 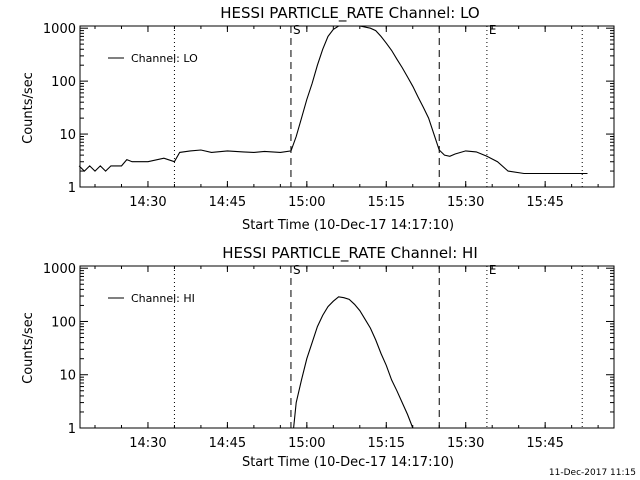 What do you see at coordinates (353, 362) in the screenshot?
I see `series-line` at bounding box center [353, 362].